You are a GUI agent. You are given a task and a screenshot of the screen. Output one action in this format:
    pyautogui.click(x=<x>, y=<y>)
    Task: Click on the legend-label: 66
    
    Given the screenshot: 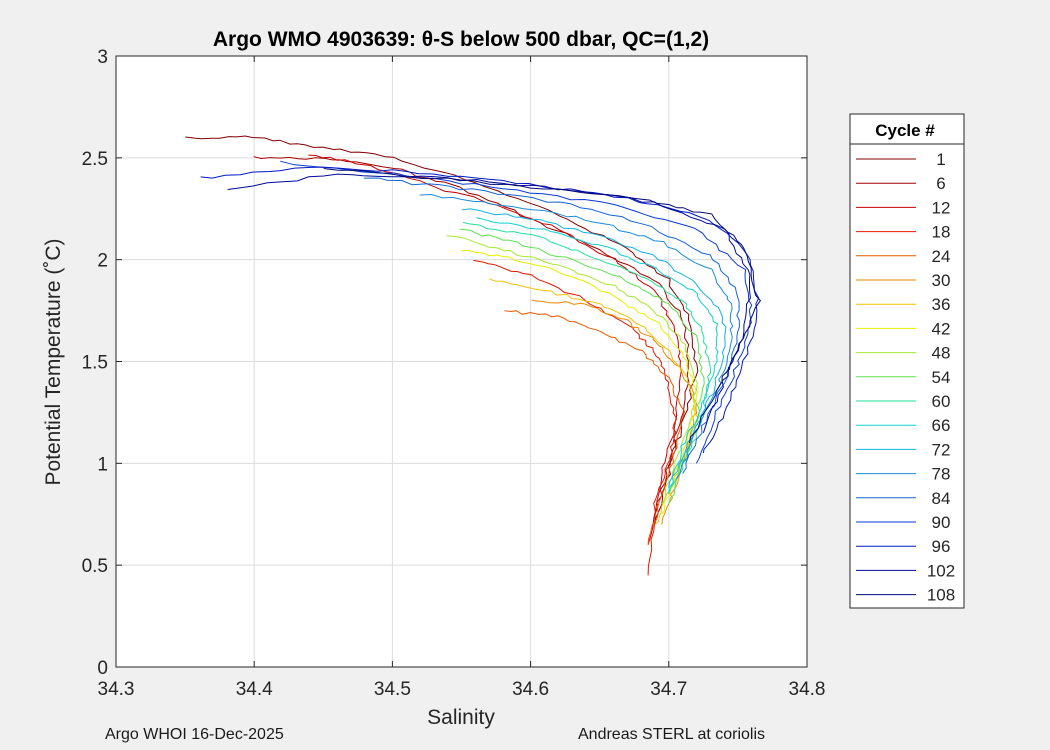 What is the action you would take?
    pyautogui.click(x=941, y=425)
    